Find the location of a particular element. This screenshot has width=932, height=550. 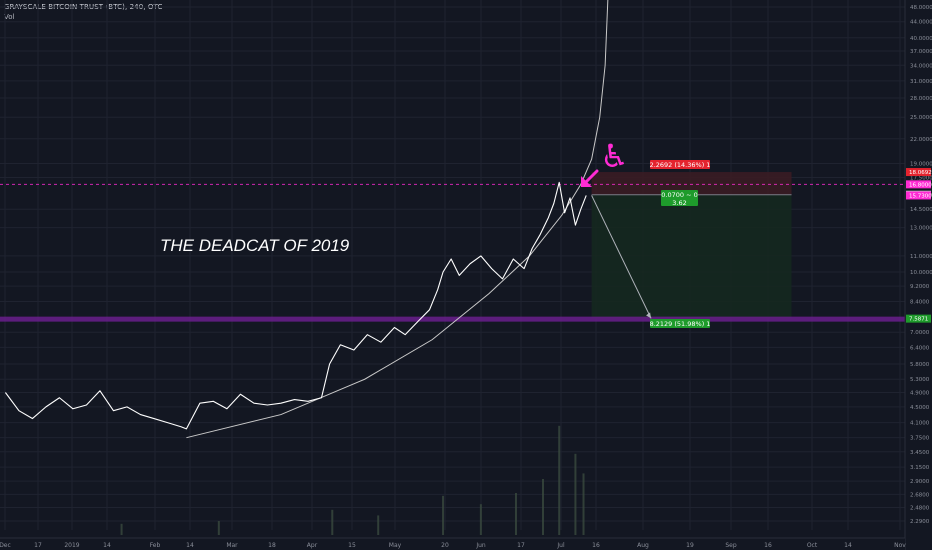

time-tick-label: 19 is located at coordinates (690, 545).